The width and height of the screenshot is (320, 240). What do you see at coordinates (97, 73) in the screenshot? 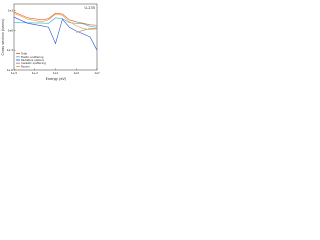
I see `x-tick-label: 1e7` at bounding box center [97, 73].